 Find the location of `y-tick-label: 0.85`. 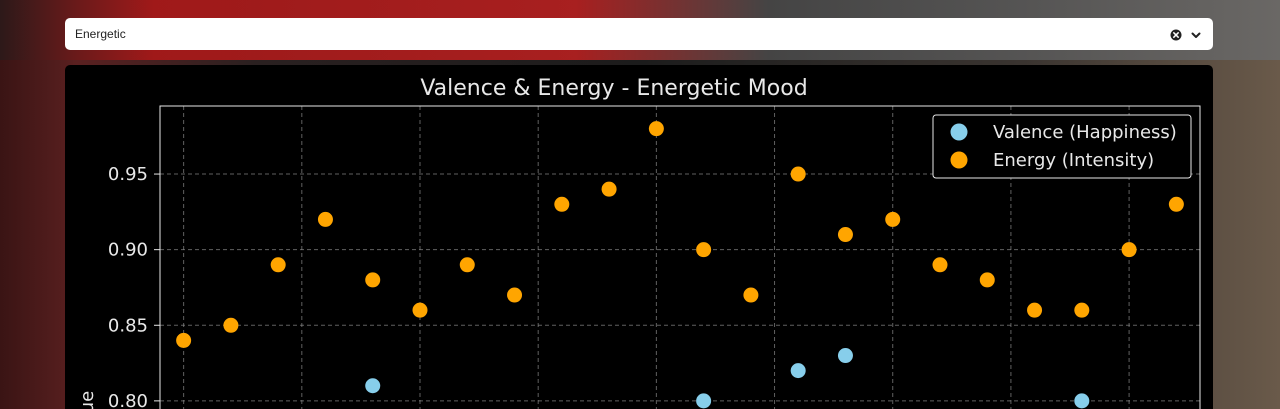

y-tick-label: 0.85 is located at coordinates (128, 325).